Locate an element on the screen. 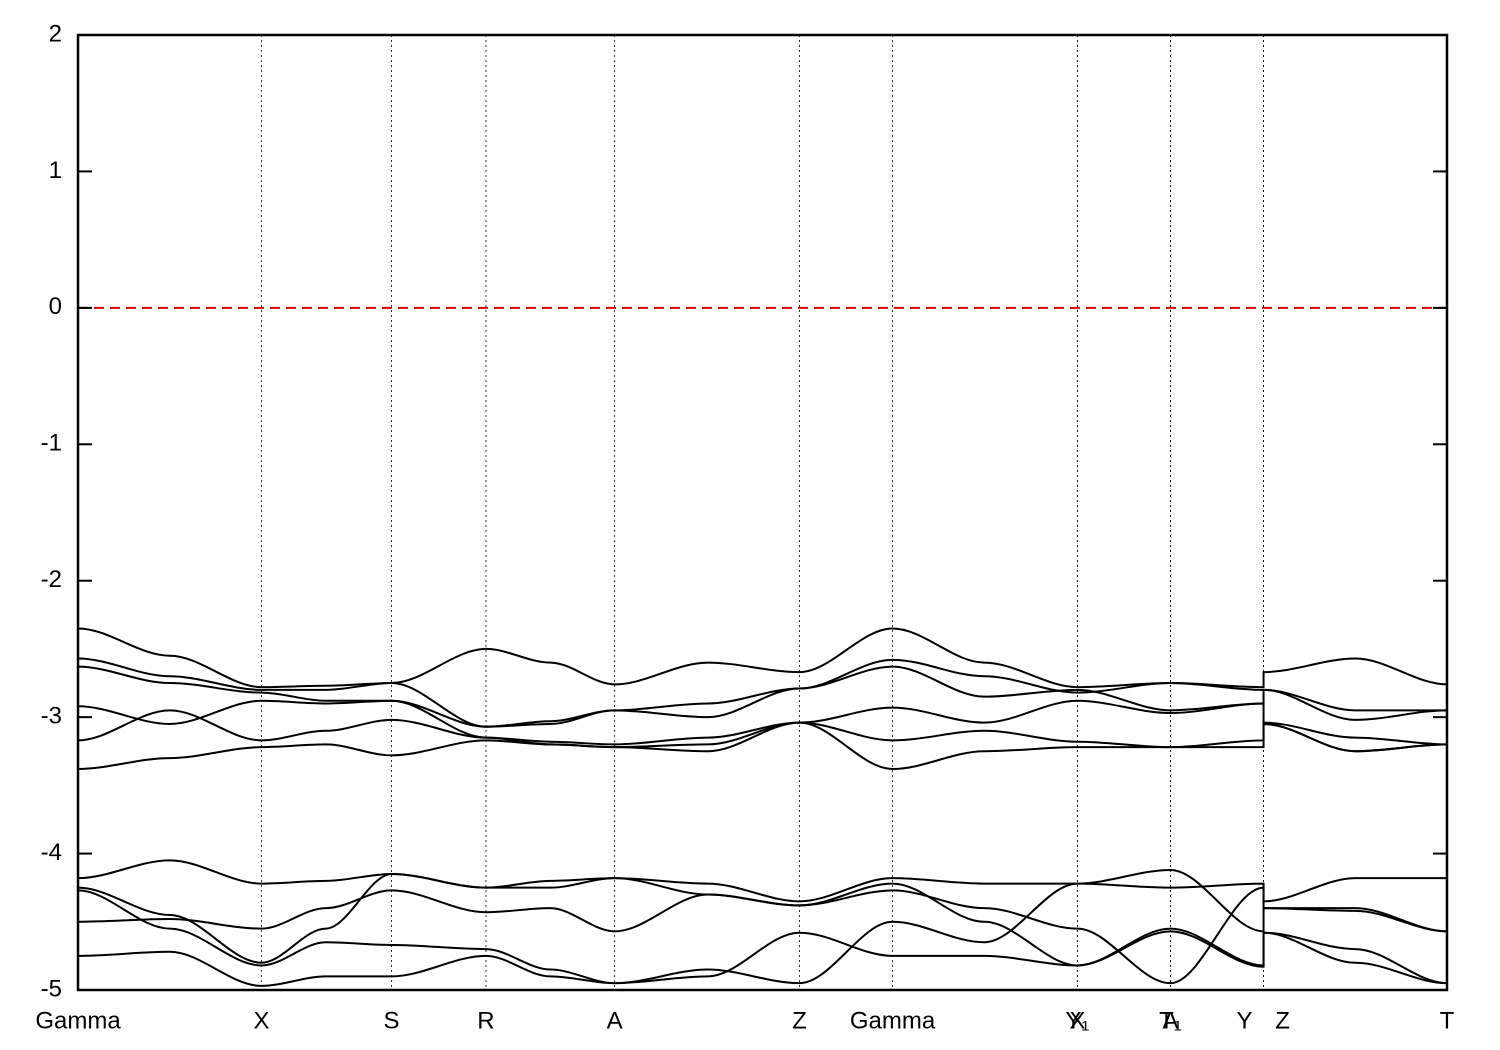  y-tick-label: 2 is located at coordinates (55, 33).